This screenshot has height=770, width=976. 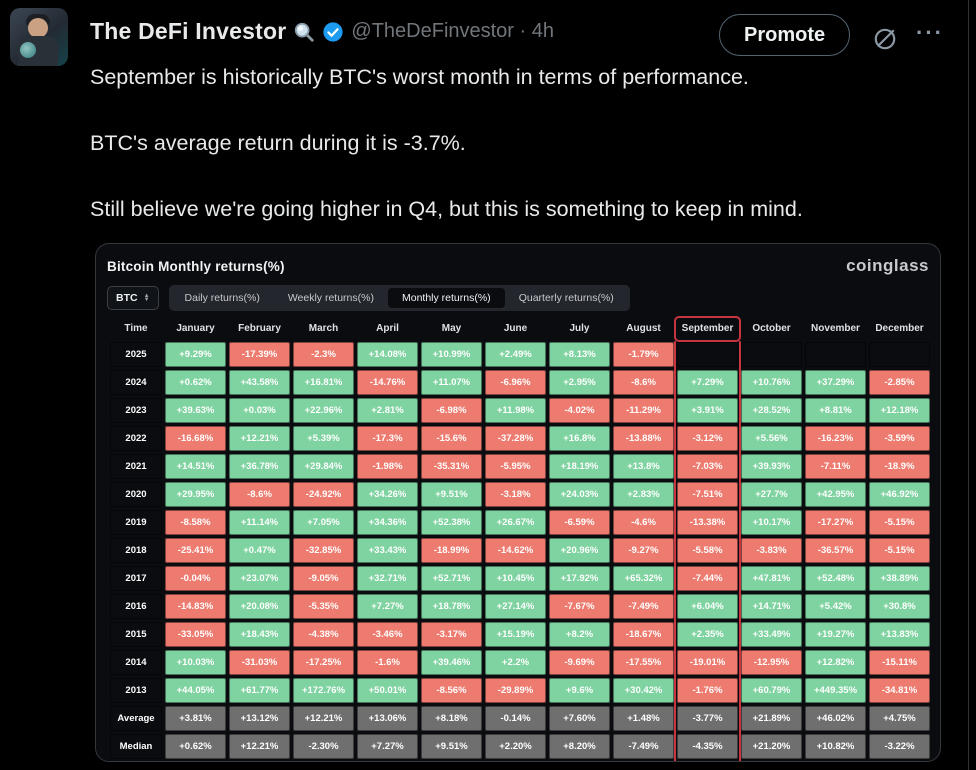 I want to click on return-cell: +47.81%, so click(x=771, y=578).